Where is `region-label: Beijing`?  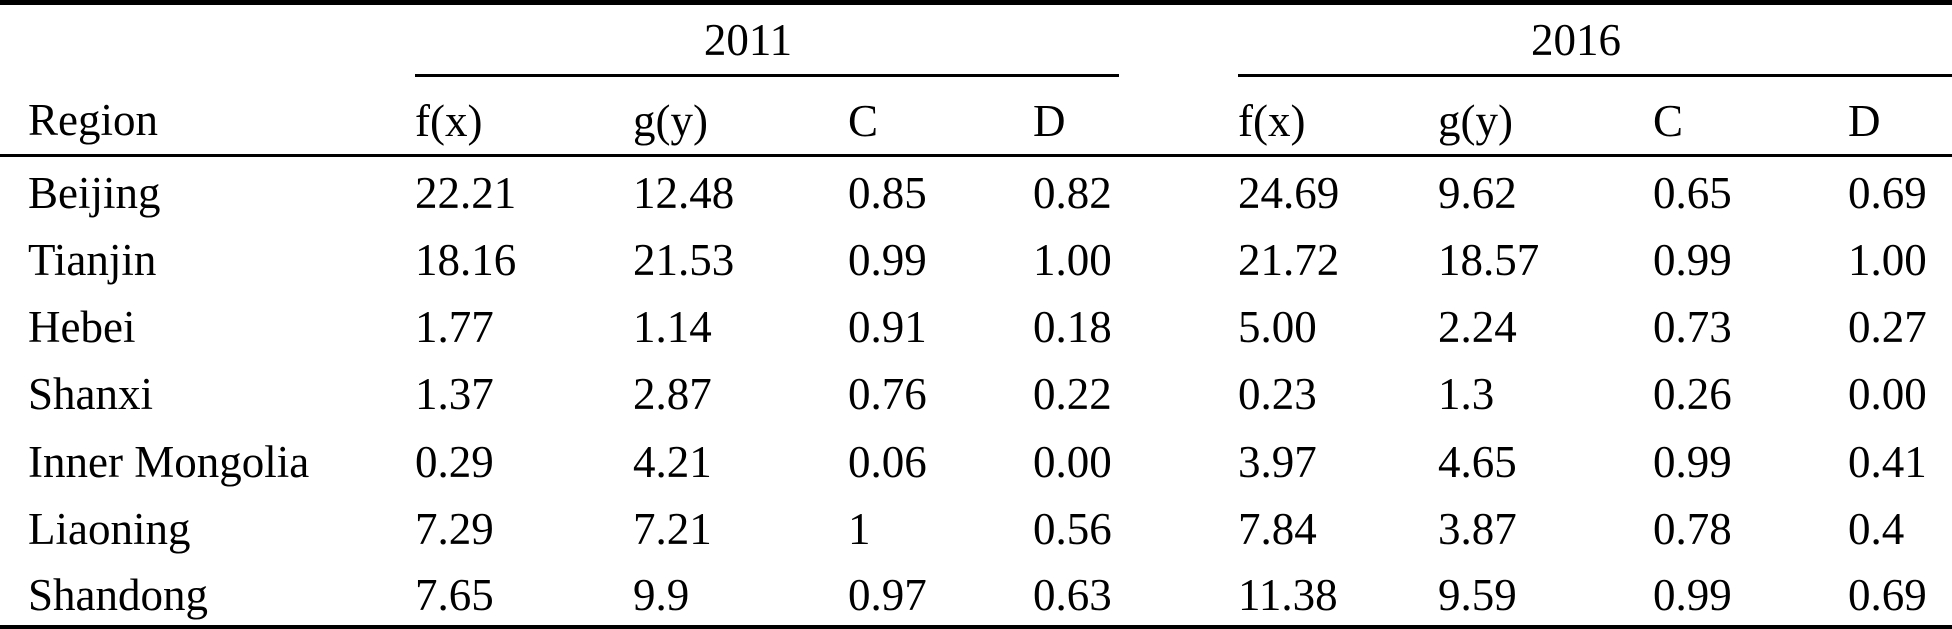 region-label: Beijing is located at coordinates (94, 192).